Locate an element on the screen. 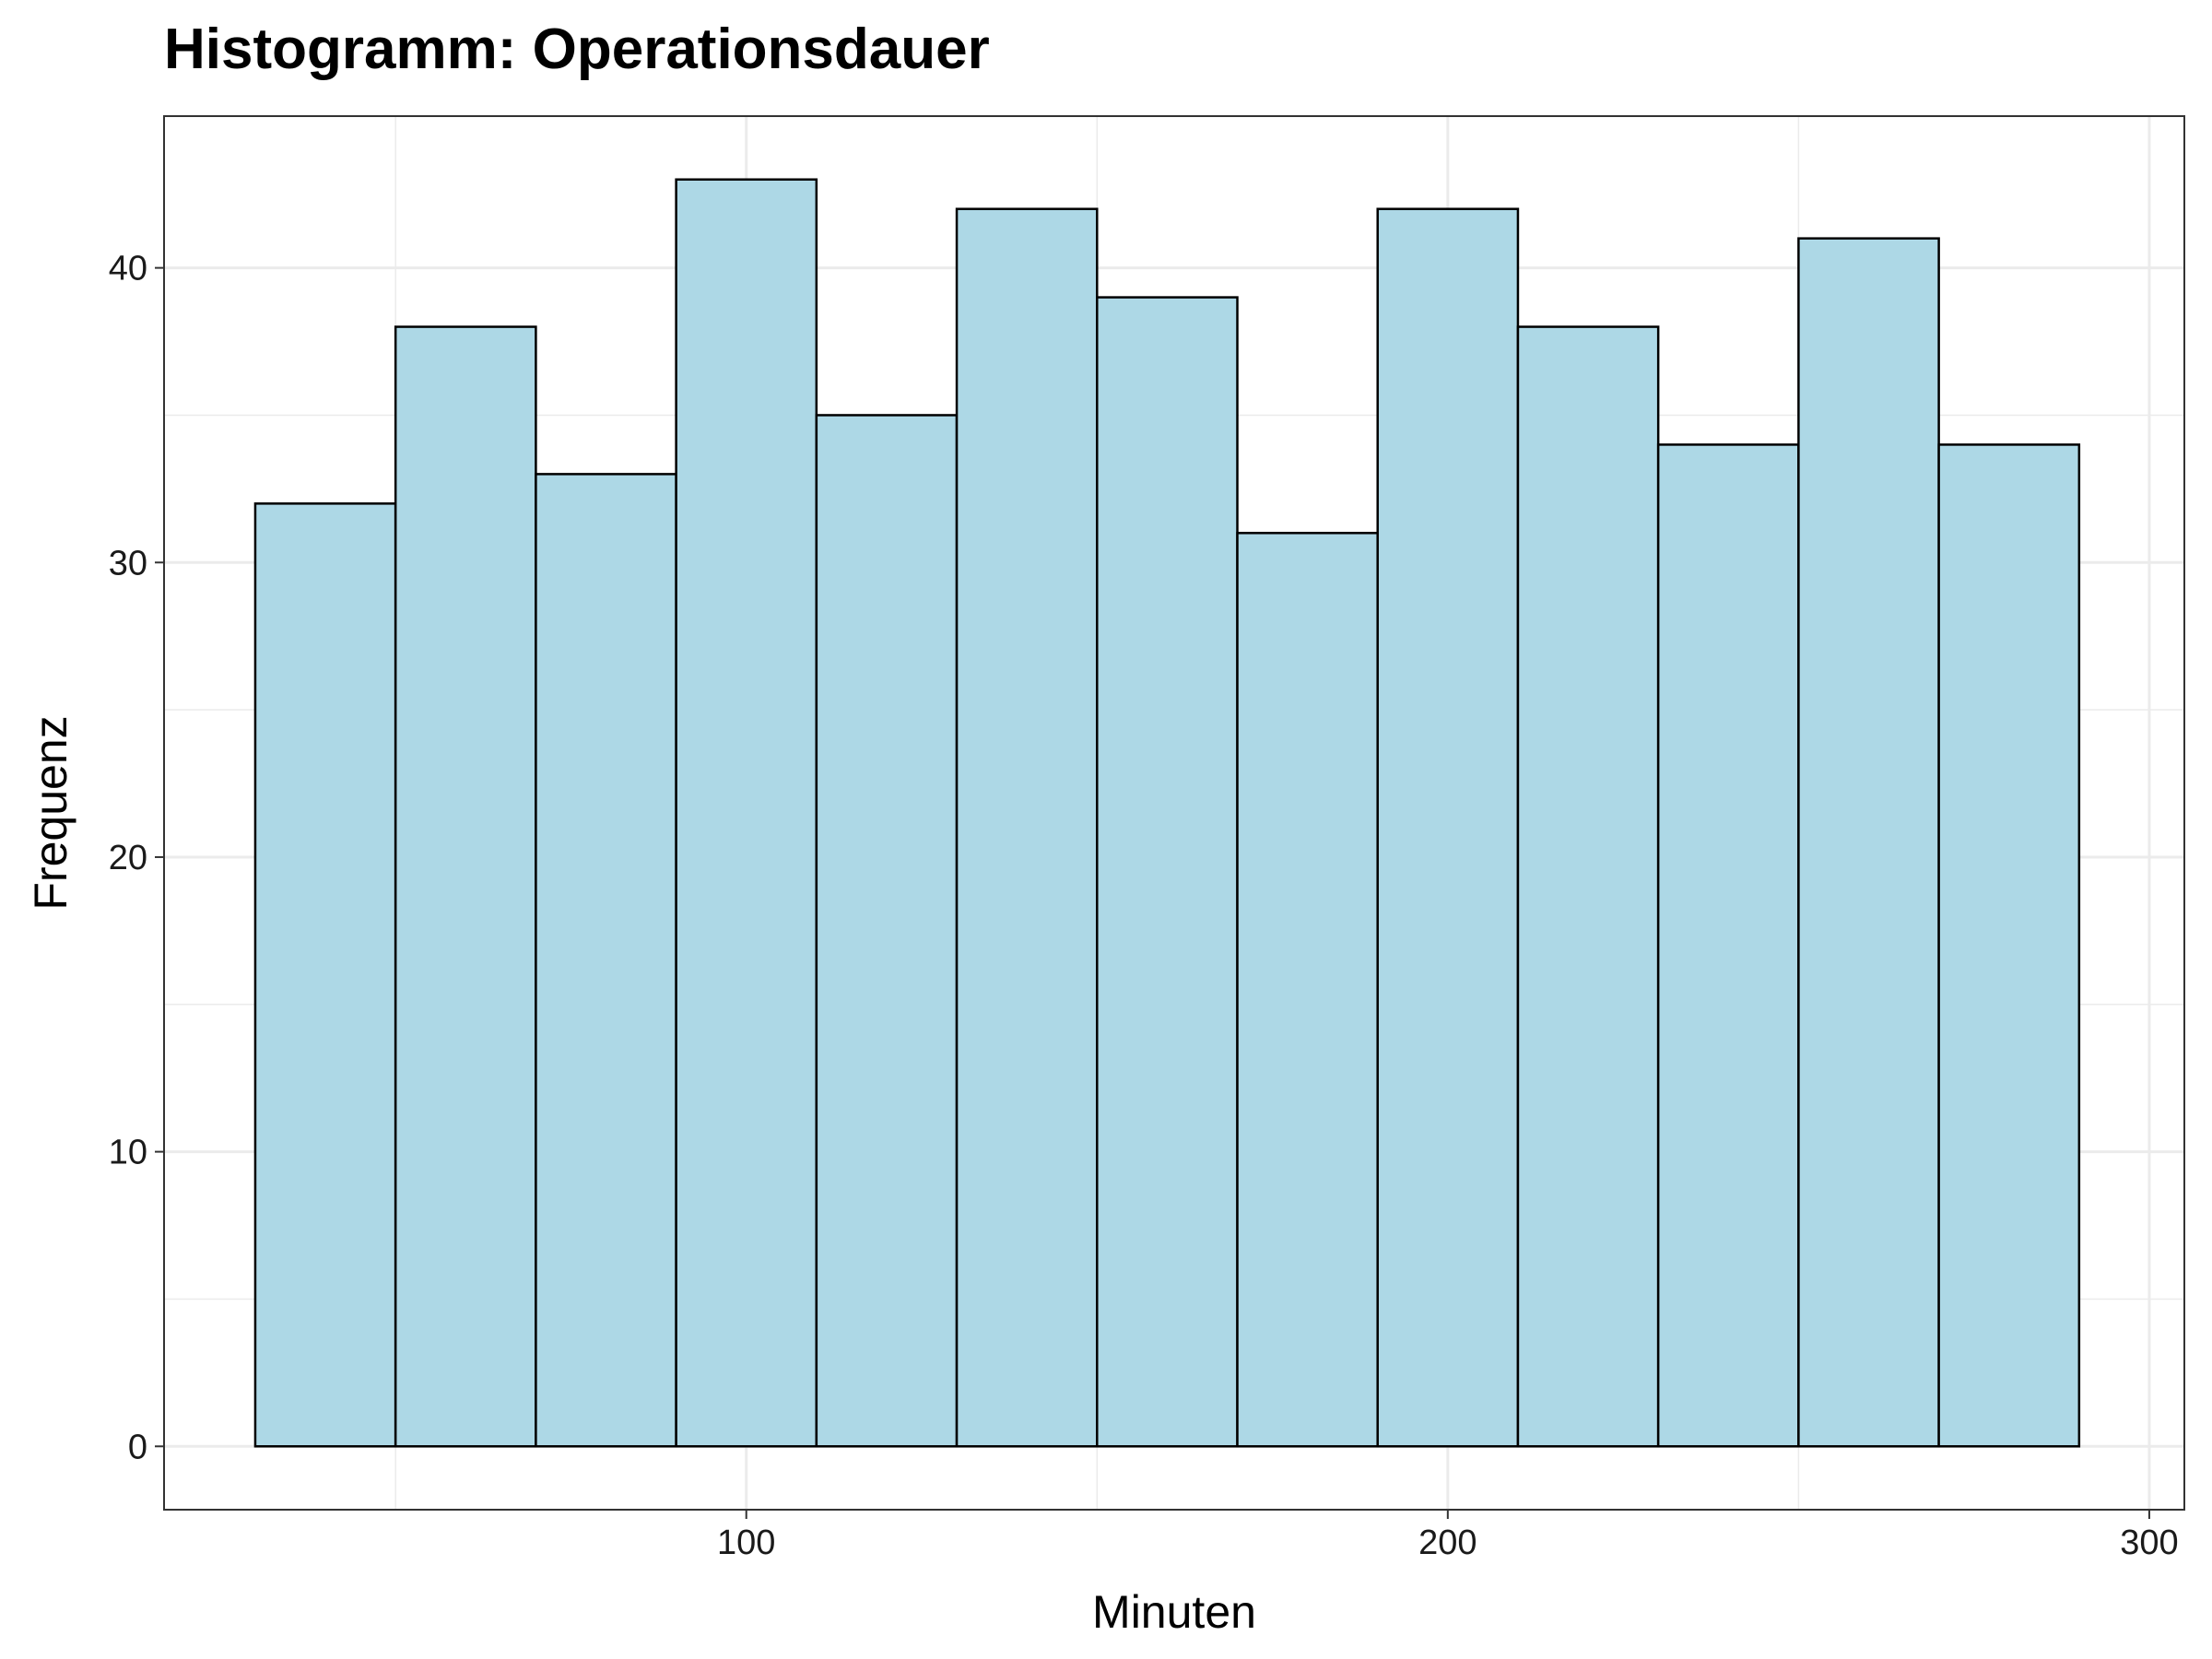 This screenshot has height=1659, width=2212. y-tick-label: 0 is located at coordinates (137, 1447).